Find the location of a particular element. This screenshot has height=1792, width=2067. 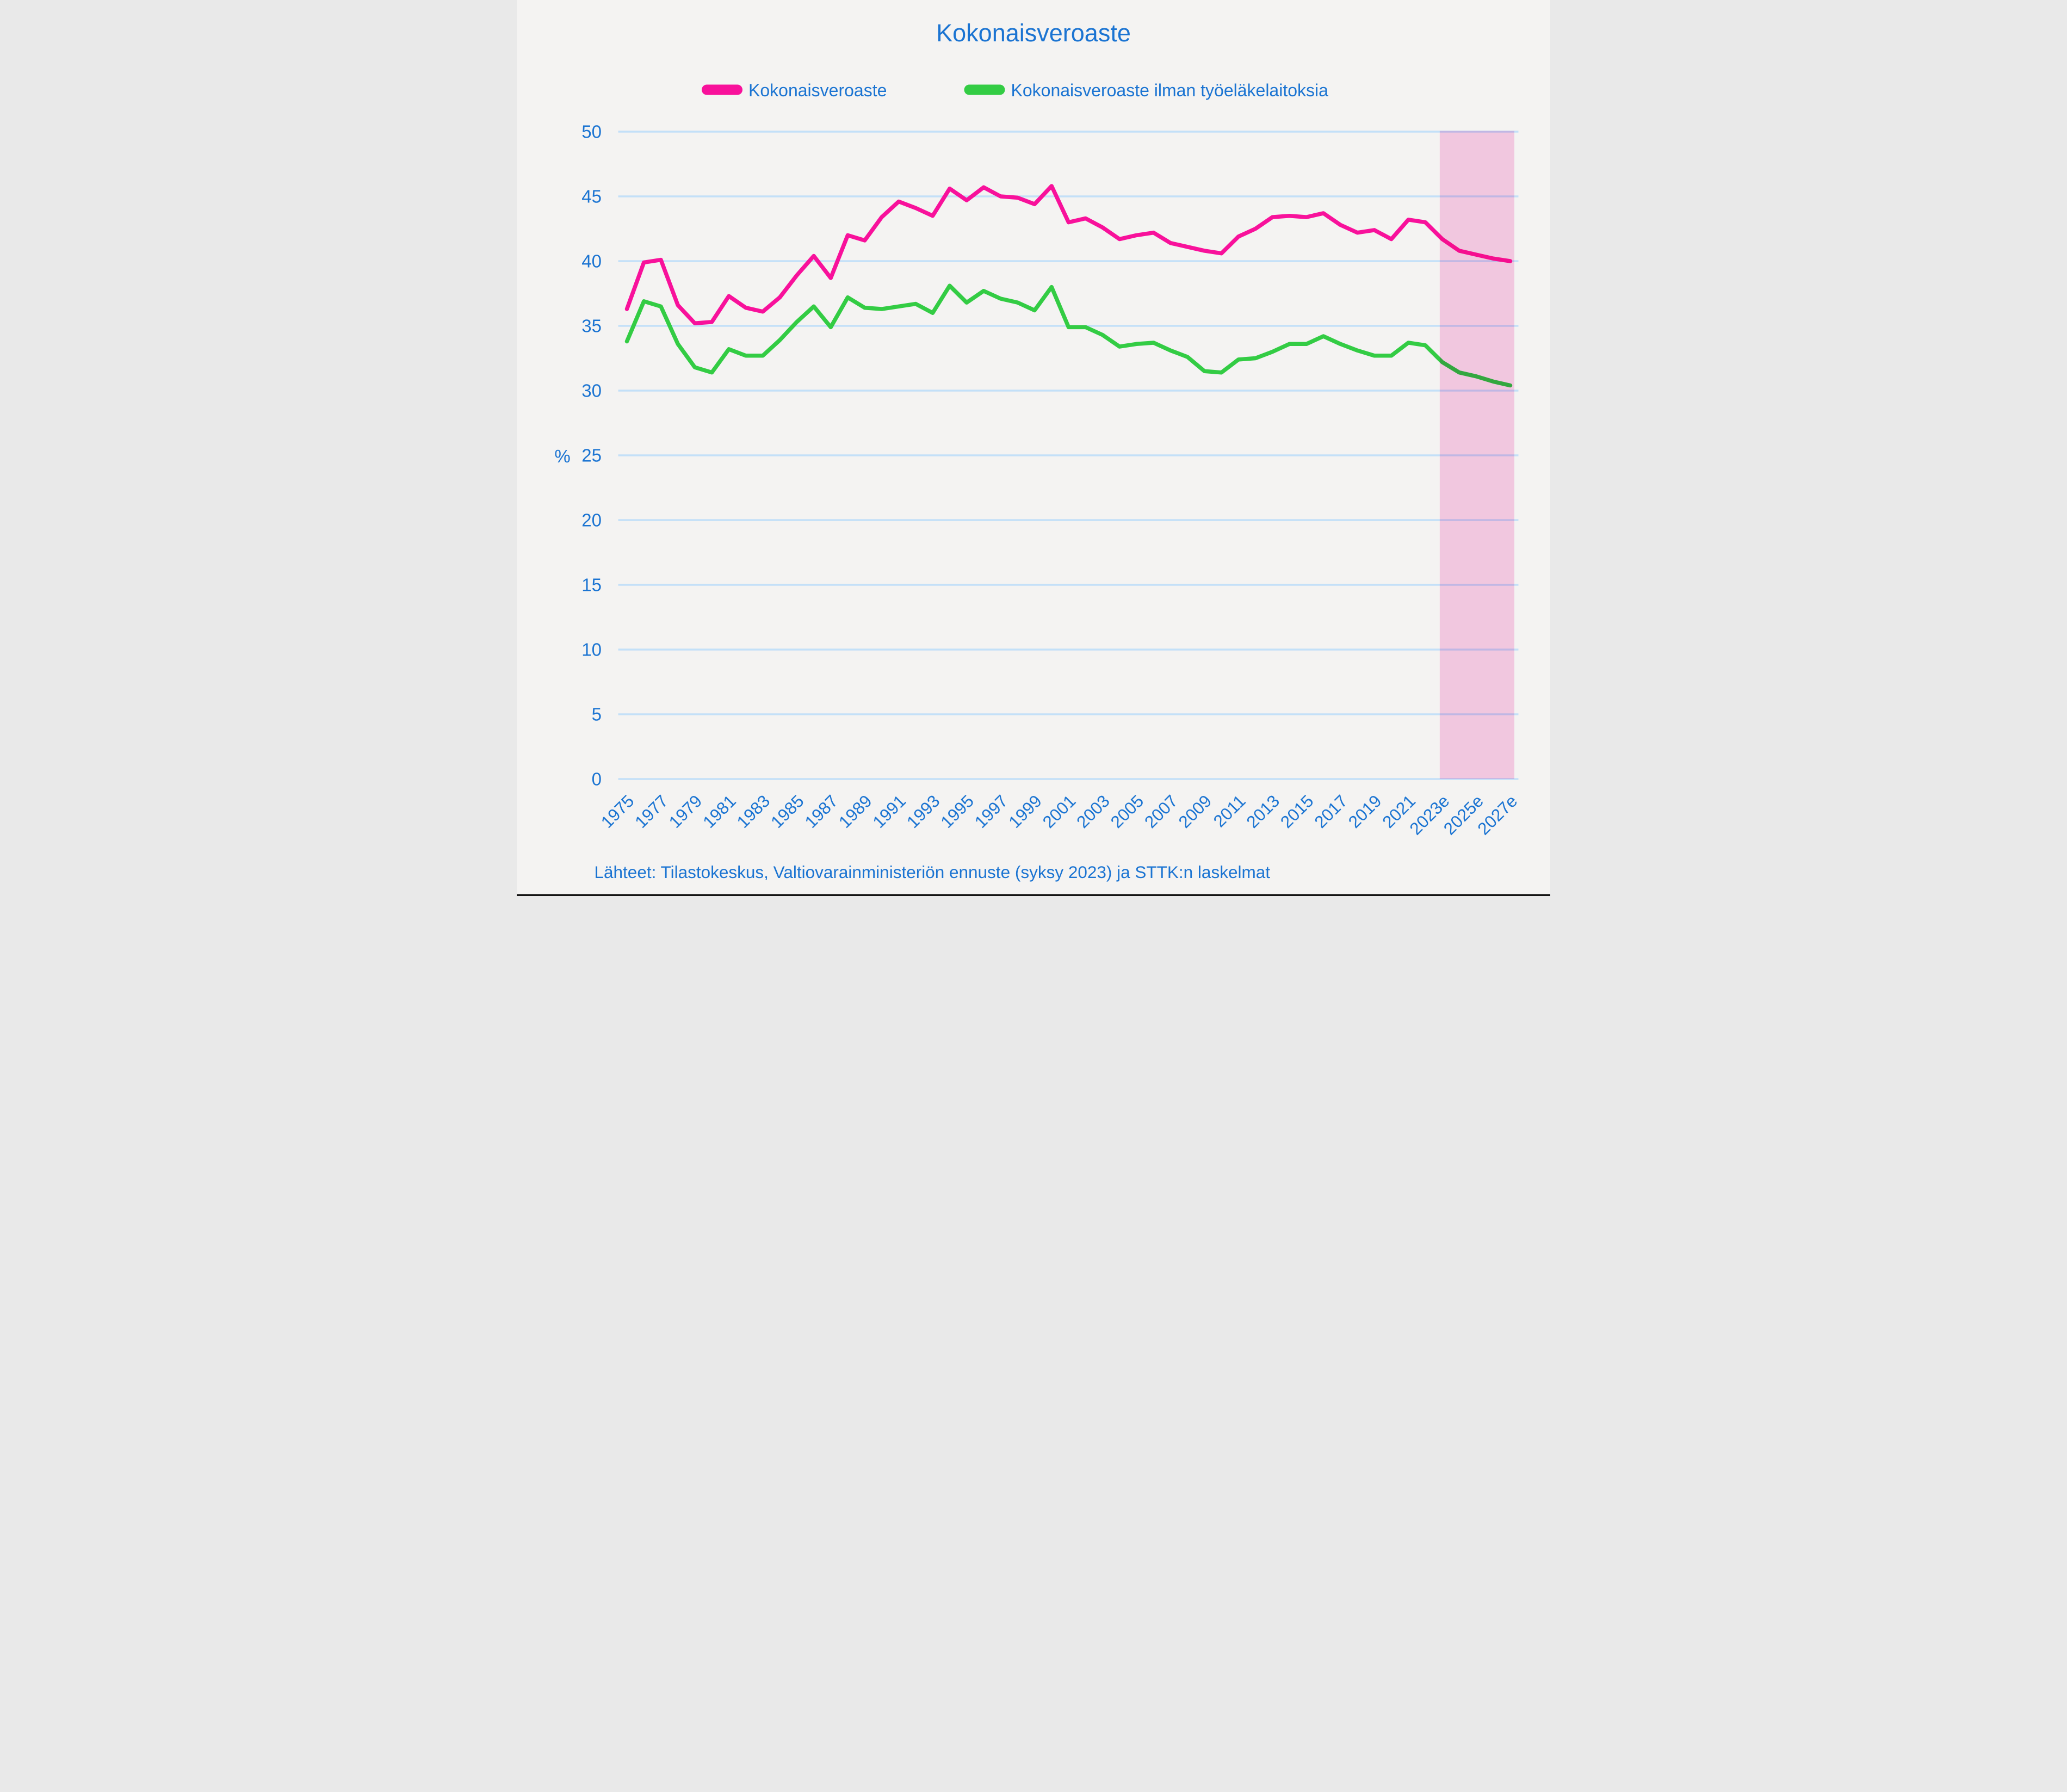

y-tick-label: 30 is located at coordinates (591, 391).